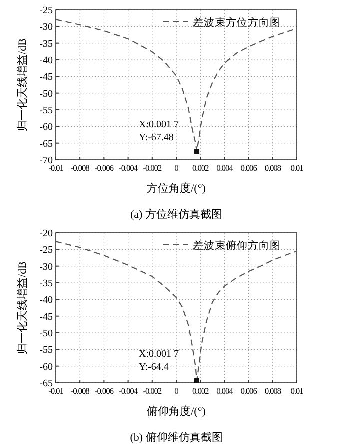  What do you see at coordinates (158, 132) in the screenshot?
I see `annotation: X:0.001 7 Y:-67.48` at bounding box center [158, 132].